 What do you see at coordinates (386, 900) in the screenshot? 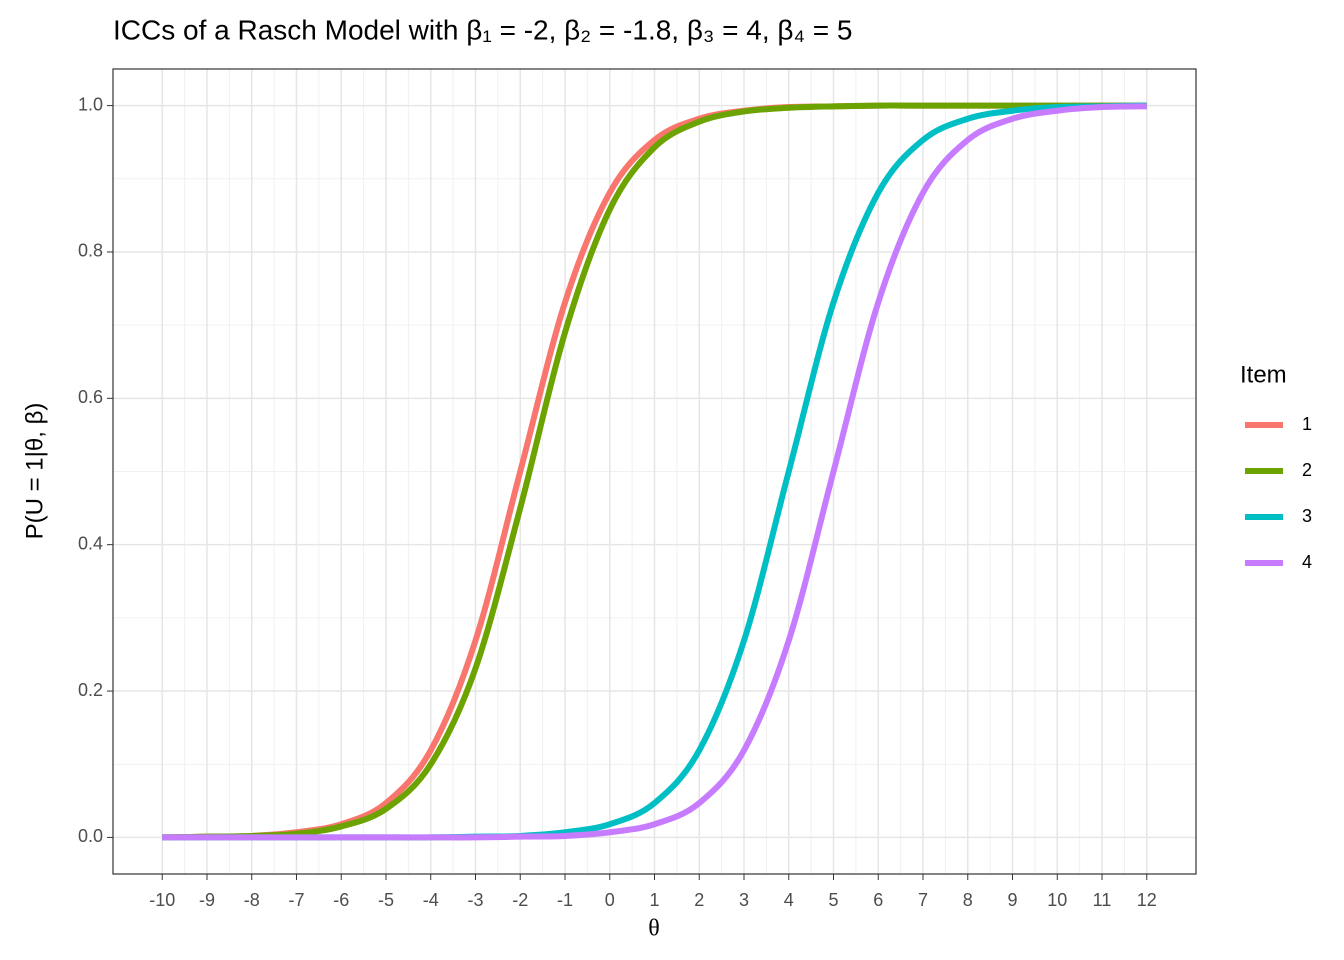
I see `x-tick-label: -5` at bounding box center [386, 900].